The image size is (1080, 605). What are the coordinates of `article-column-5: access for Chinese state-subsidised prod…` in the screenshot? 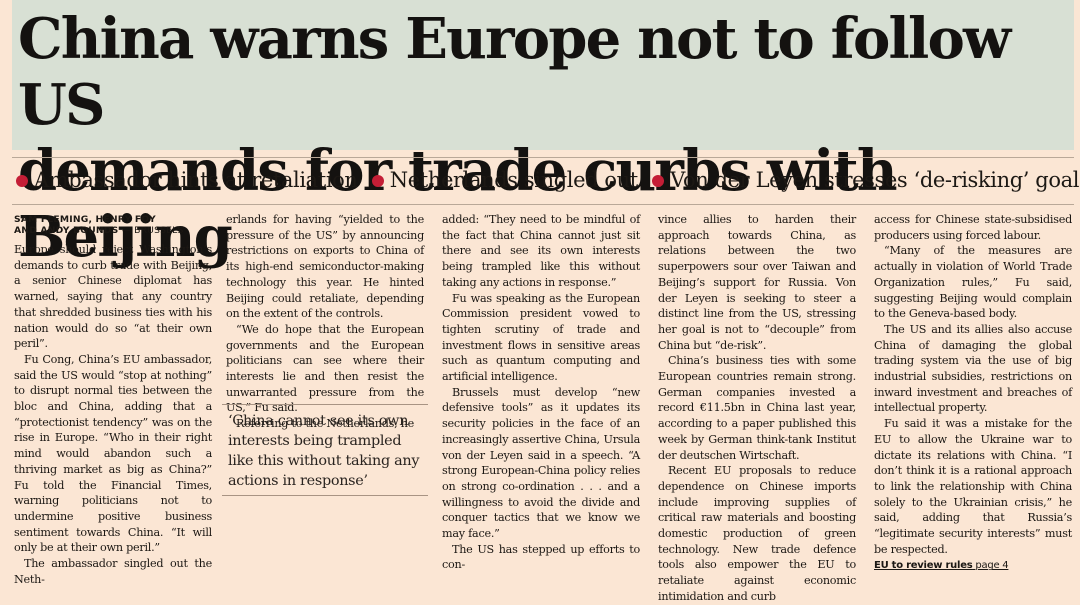 It's located at (973, 393).